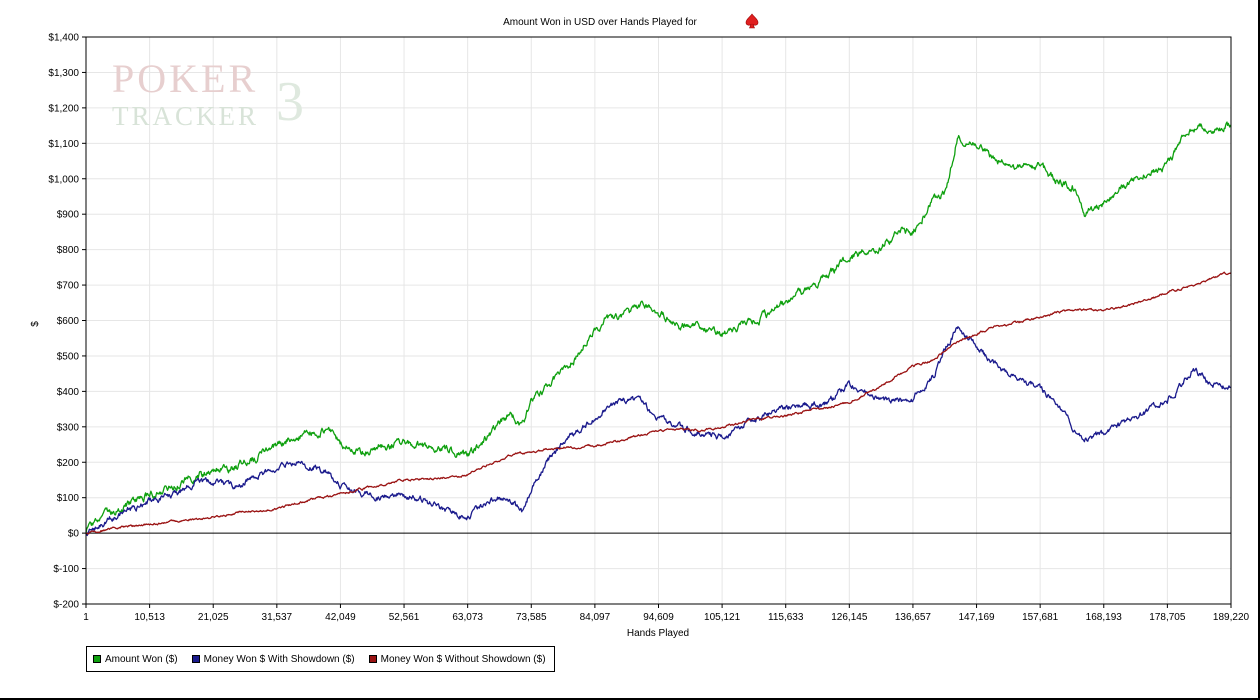 Image resolution: width=1260 pixels, height=700 pixels. Describe the element at coordinates (340, 617) in the screenshot. I see `x-tick-label: 42,049` at that location.